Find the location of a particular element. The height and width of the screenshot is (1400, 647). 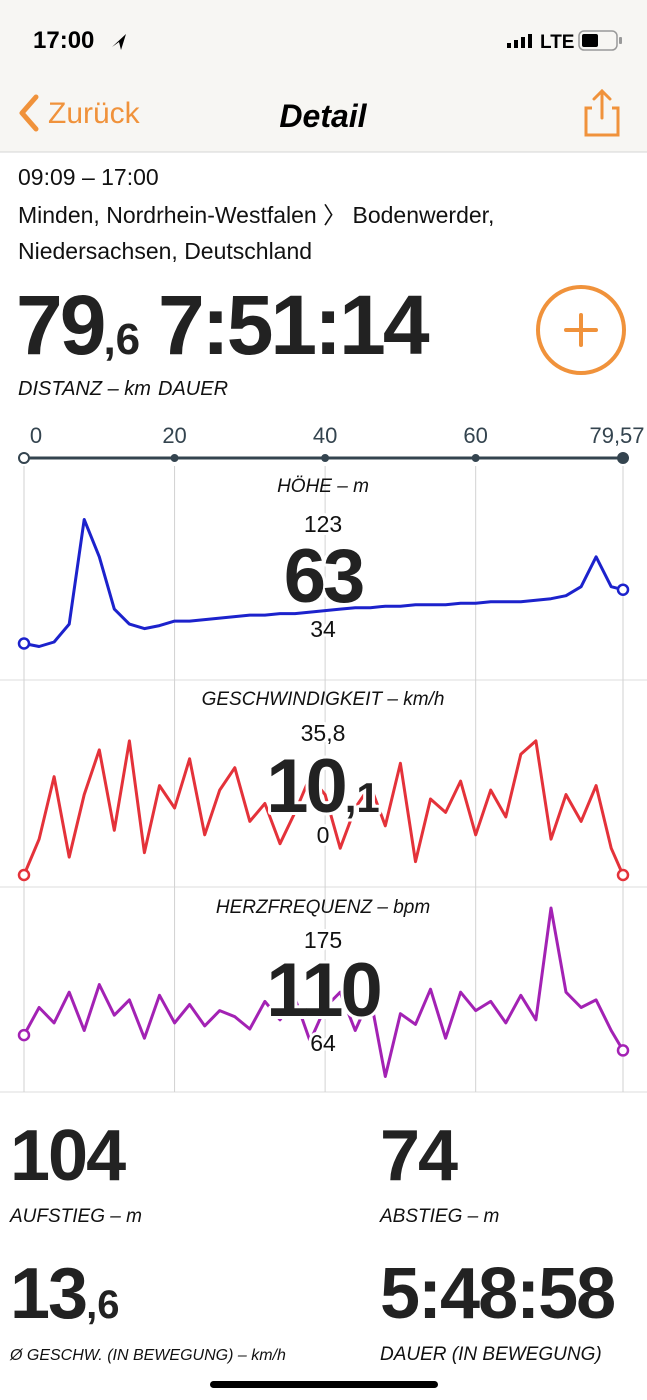

stat-value: 104 is located at coordinates (68, 1156).